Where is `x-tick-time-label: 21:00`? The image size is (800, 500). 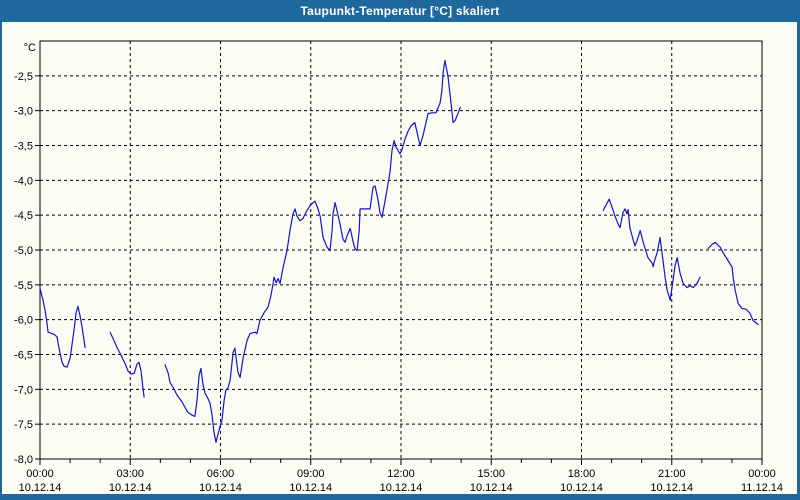 x-tick-time-label: 21:00 is located at coordinates (672, 474).